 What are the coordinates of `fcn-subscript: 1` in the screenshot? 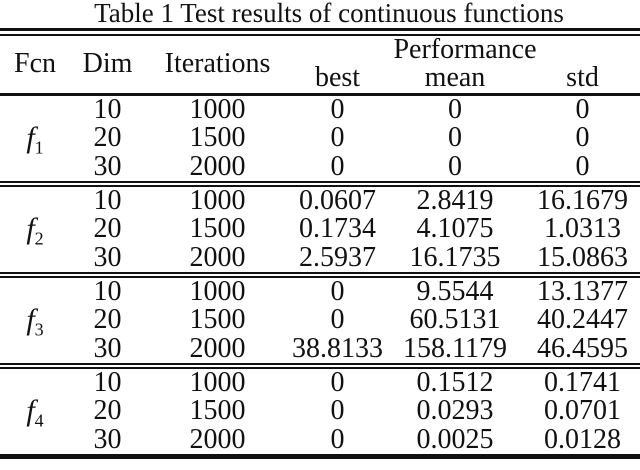 It's located at (39, 147).